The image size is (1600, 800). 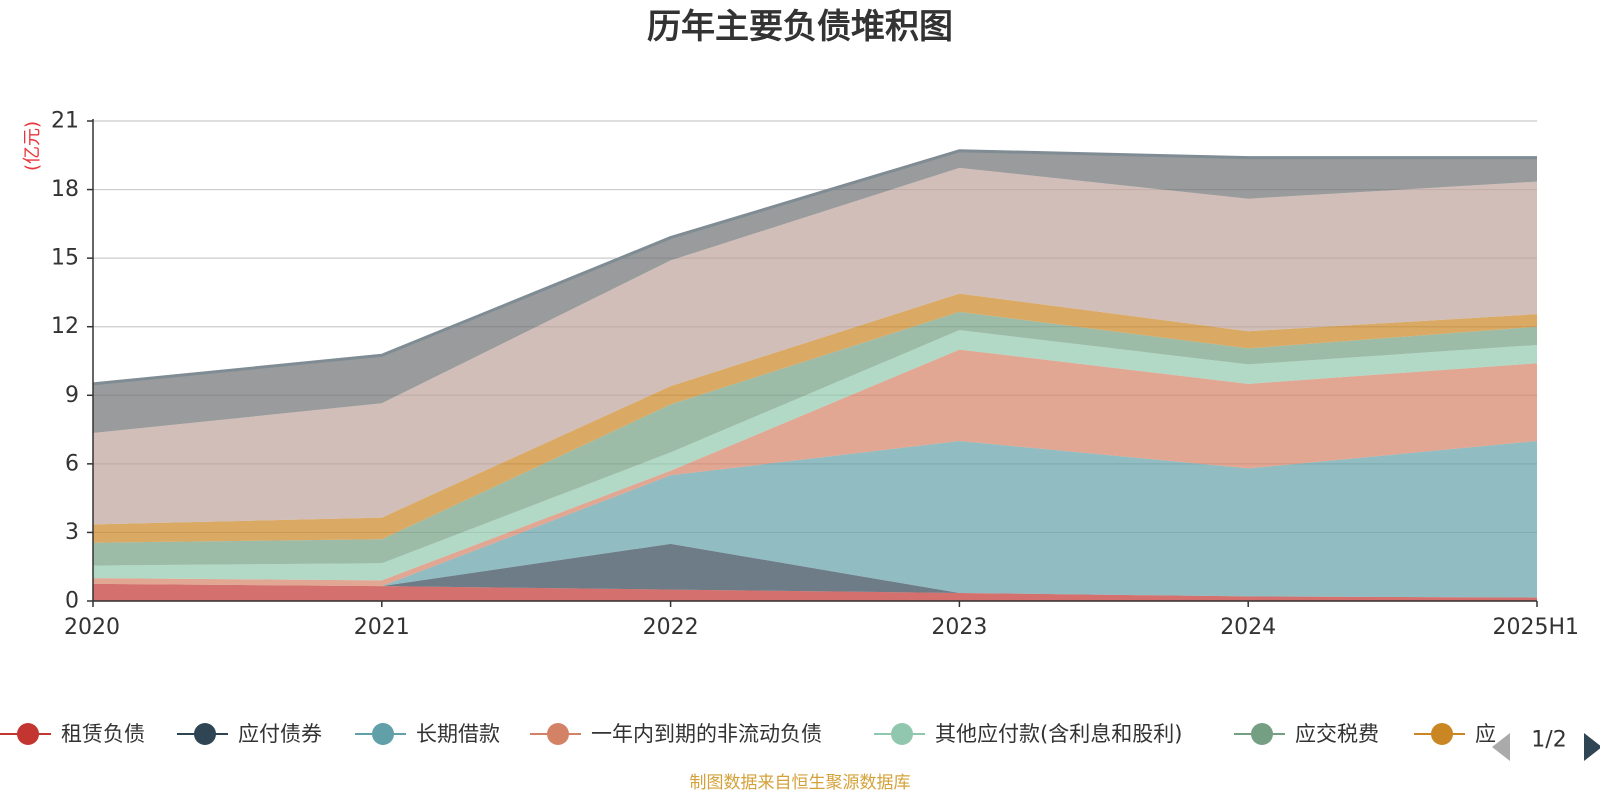 What do you see at coordinates (382, 627) in the screenshot?
I see `x-tick-label: 2021` at bounding box center [382, 627].